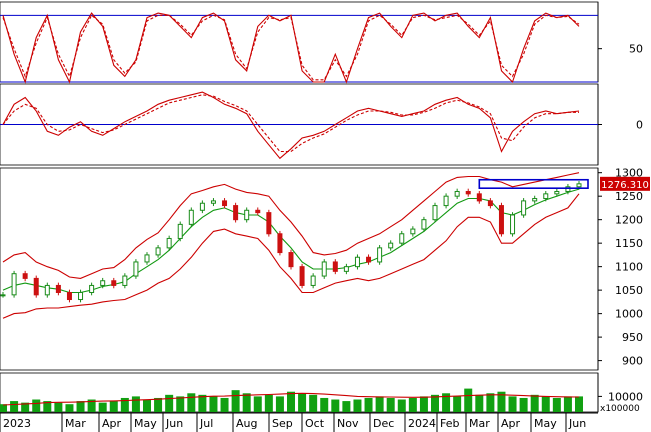 This screenshot has width=651, height=432. I want to click on price-ytick-label: 1250, so click(629, 196).